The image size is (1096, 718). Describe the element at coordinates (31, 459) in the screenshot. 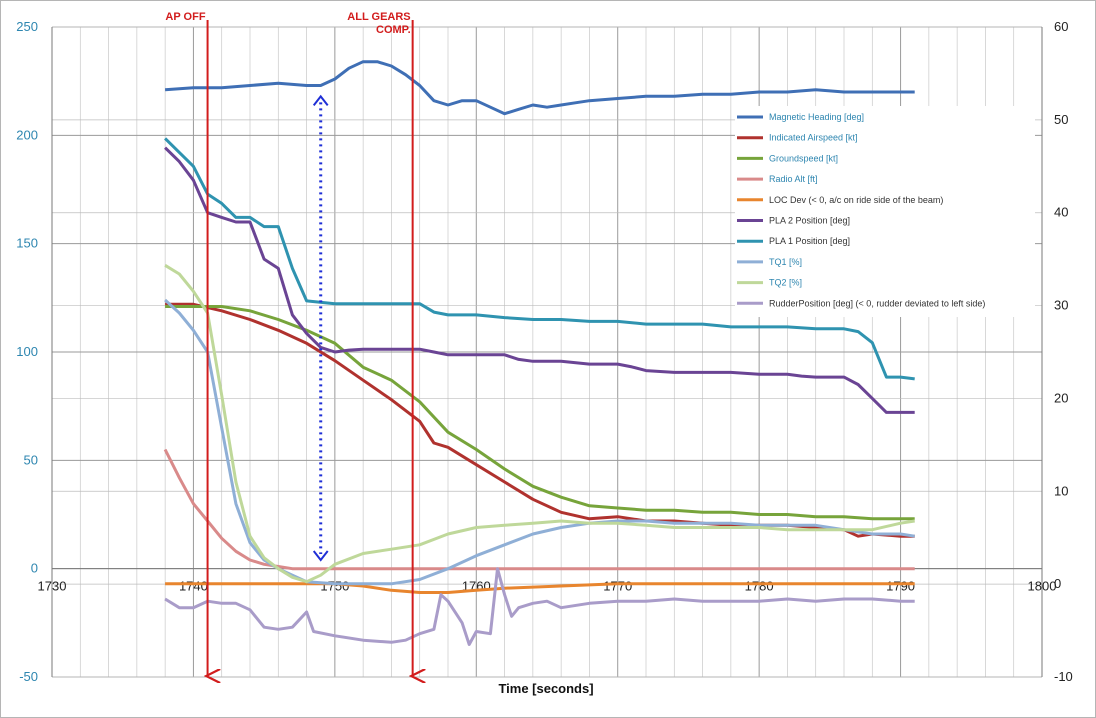

I see `y-tick-label-left: 50` at that location.